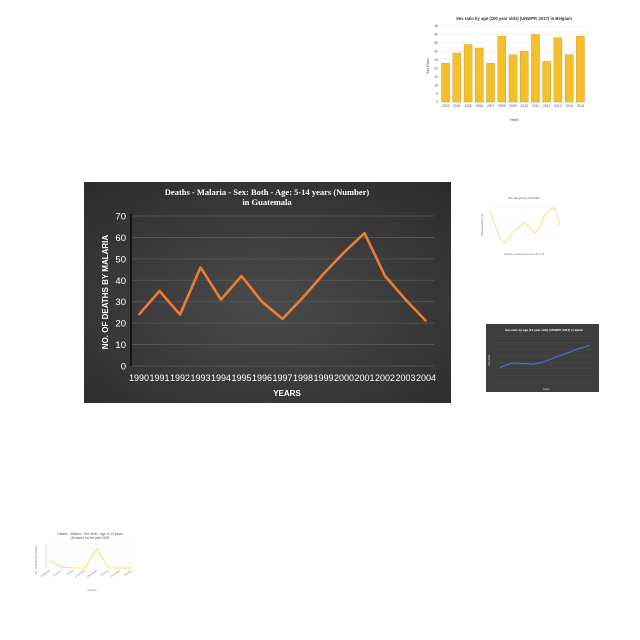 The image size is (640, 640). Describe the element at coordinates (159, 378) in the screenshot. I see `x-tick-label: 1991` at that location.